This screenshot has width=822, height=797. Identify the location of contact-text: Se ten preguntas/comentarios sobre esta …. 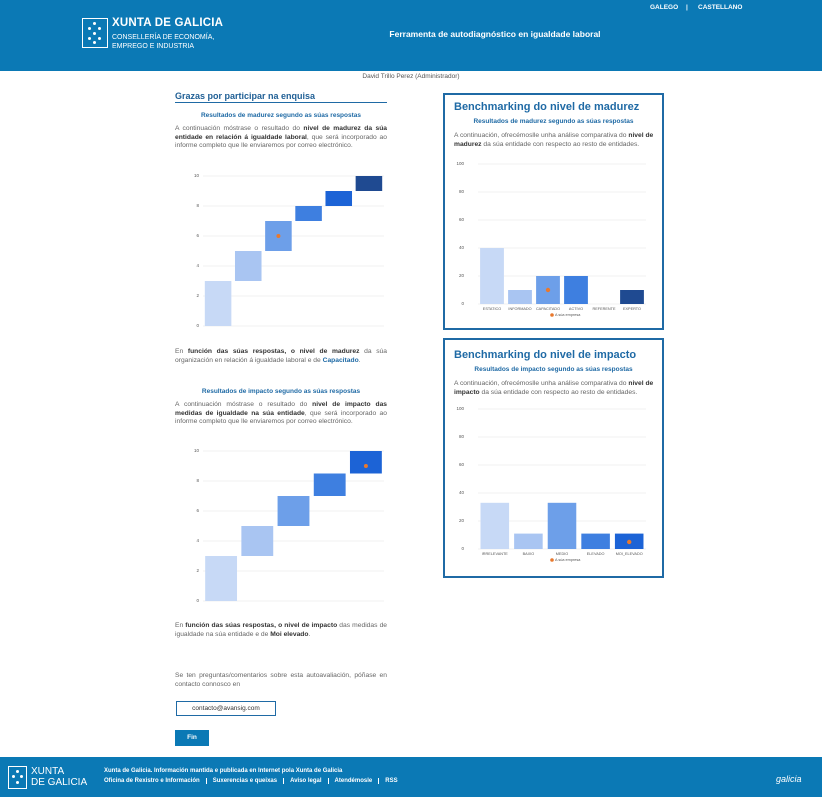
(281, 680).